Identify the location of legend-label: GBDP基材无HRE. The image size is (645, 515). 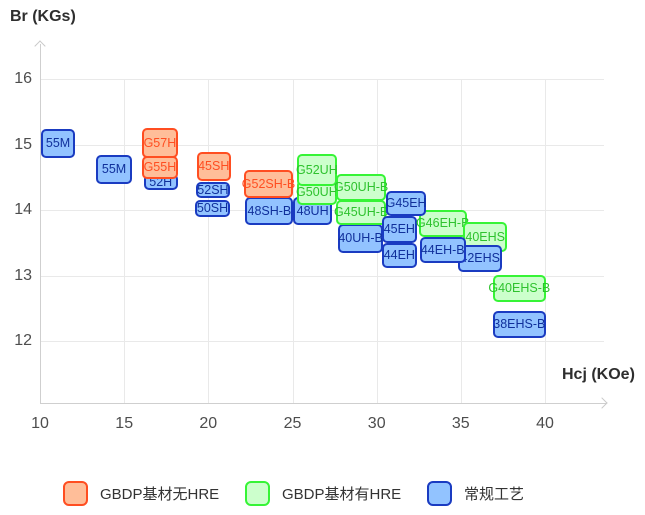
(160, 494).